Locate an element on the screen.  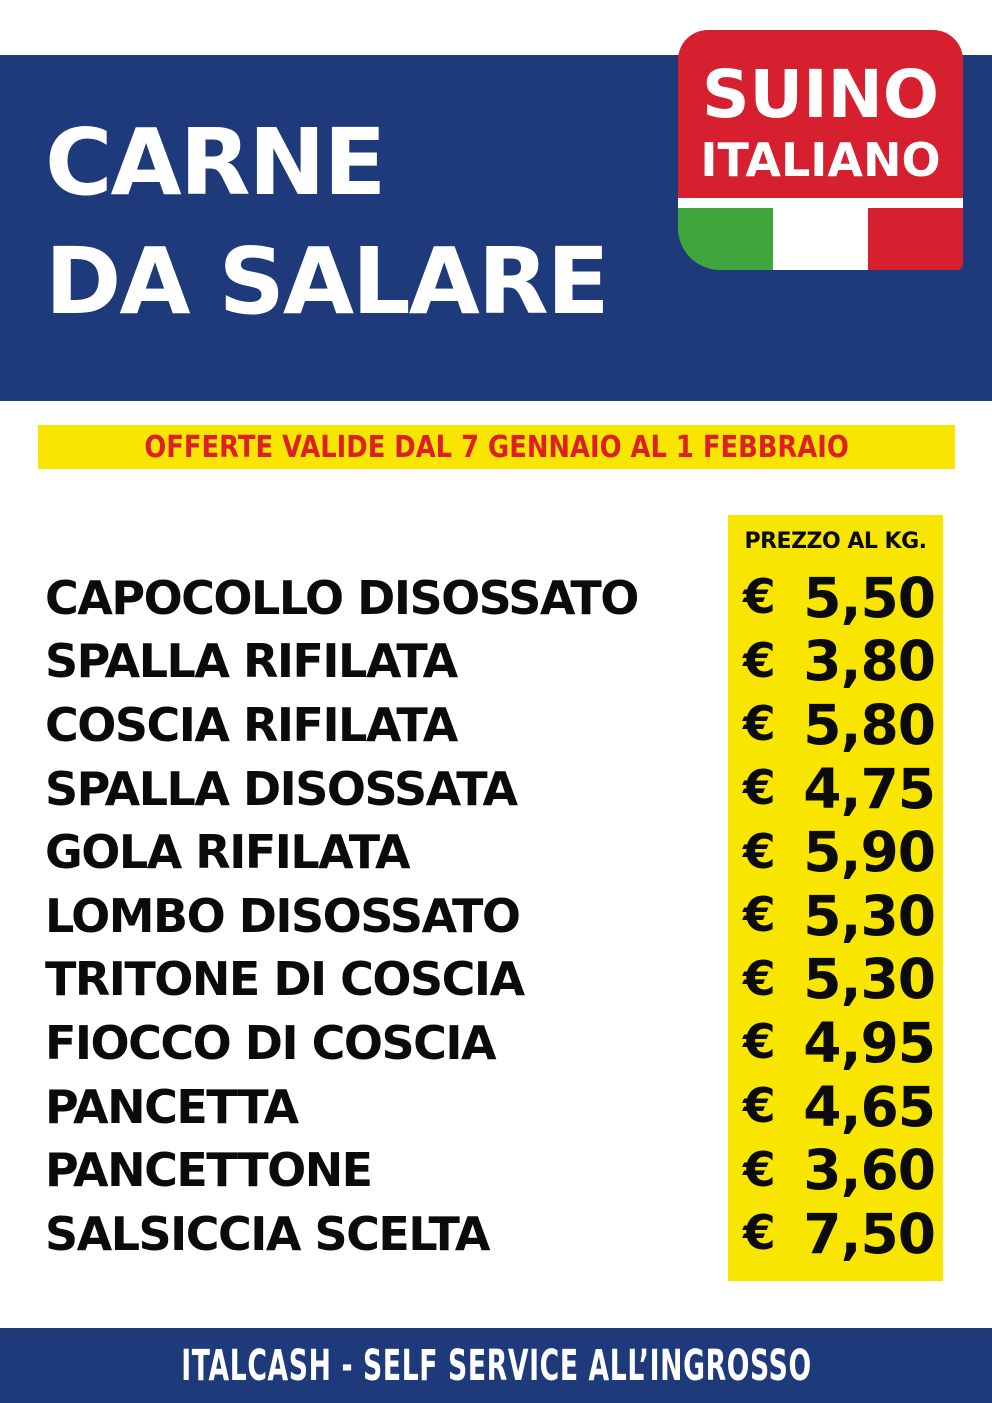
flag-white-stripe is located at coordinates (820, 239).